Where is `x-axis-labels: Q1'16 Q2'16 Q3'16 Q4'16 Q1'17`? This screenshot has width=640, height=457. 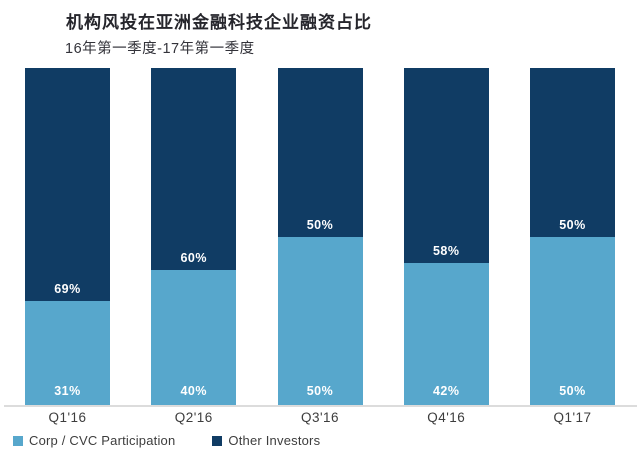 x-axis-labels: Q1'16 Q2'16 Q3'16 Q4'16 Q1'17 is located at coordinates (320, 420).